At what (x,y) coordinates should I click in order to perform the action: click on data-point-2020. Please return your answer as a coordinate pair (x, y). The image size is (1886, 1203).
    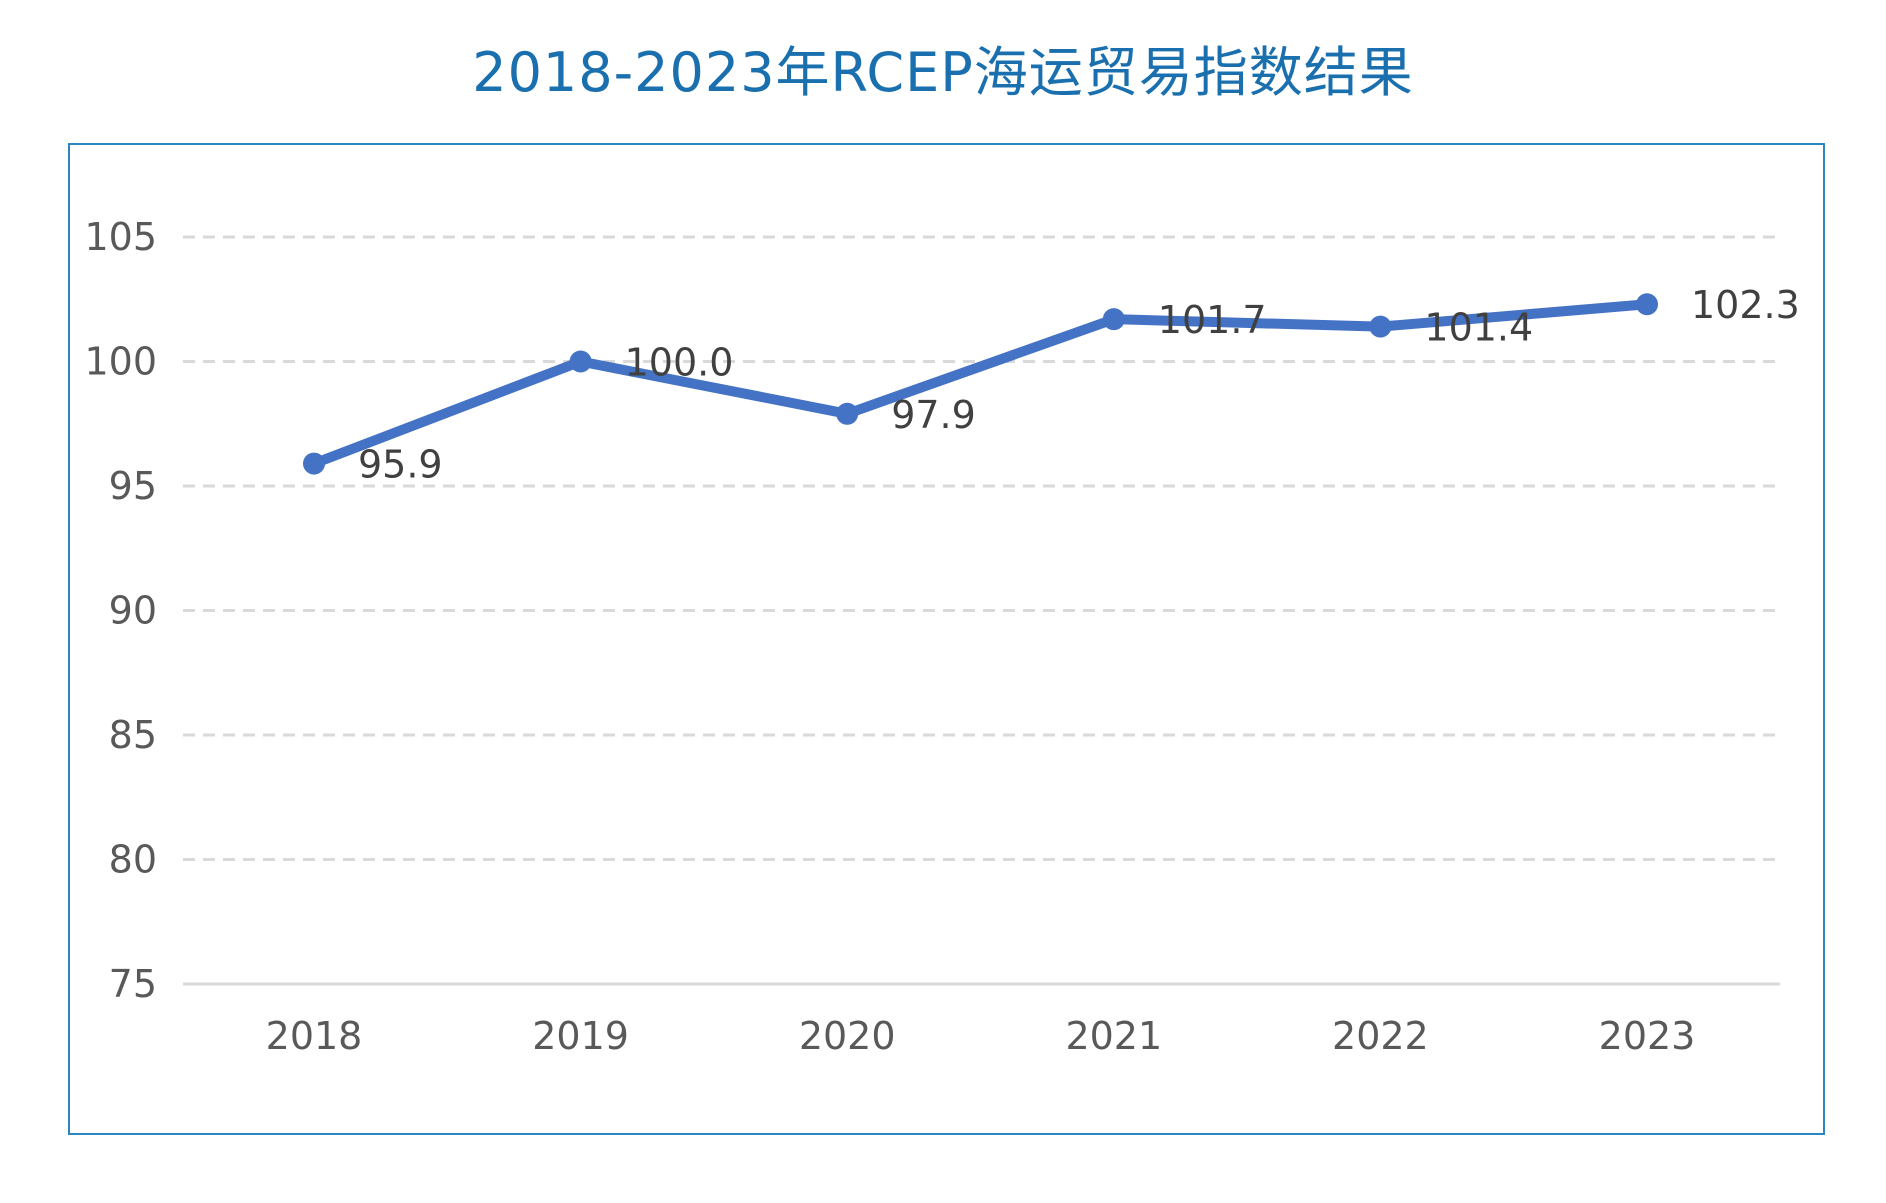
    Looking at the image, I should click on (847, 413).